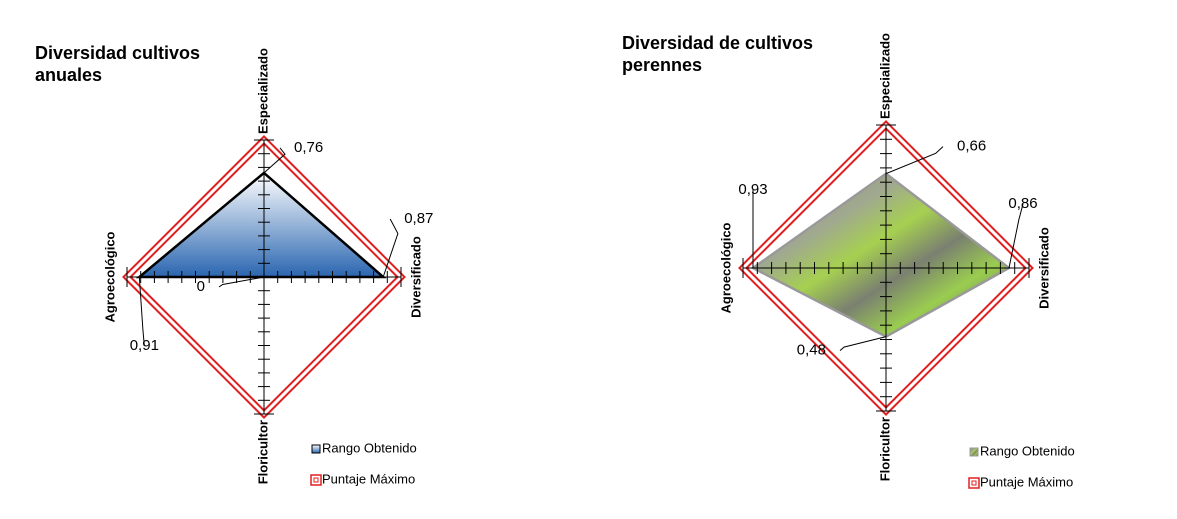  What do you see at coordinates (718, 54) in the screenshot?
I see `chart-title: Diversidad de cultivos perennes` at bounding box center [718, 54].